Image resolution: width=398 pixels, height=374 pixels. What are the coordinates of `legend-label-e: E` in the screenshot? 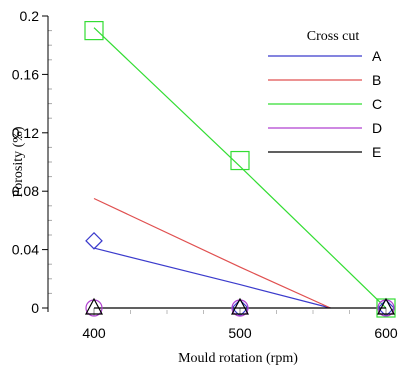 It's located at (376, 152).